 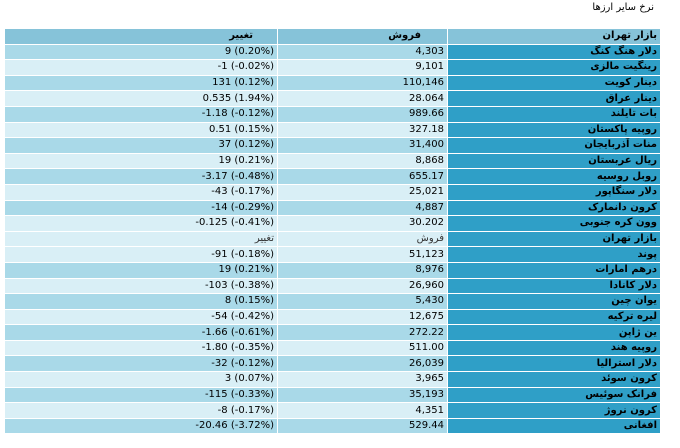 What do you see at coordinates (141, 410) in the screenshot?
I see `change-cell: -8 (-0.17%)` at bounding box center [141, 410].